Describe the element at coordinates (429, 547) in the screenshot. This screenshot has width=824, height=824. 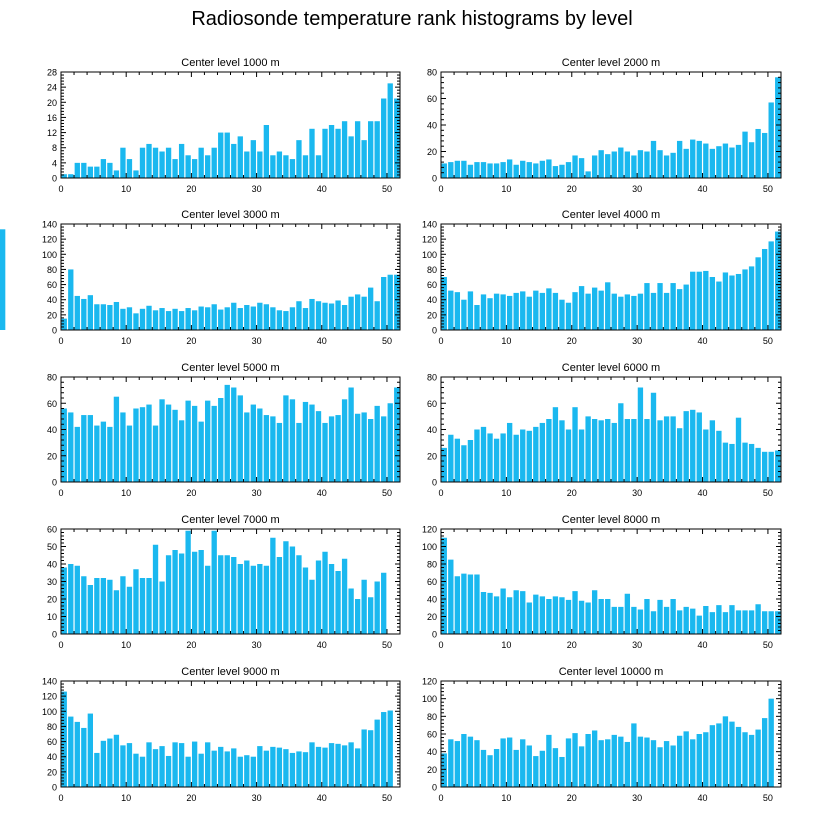
I see `y-tick-label: 100` at that location.